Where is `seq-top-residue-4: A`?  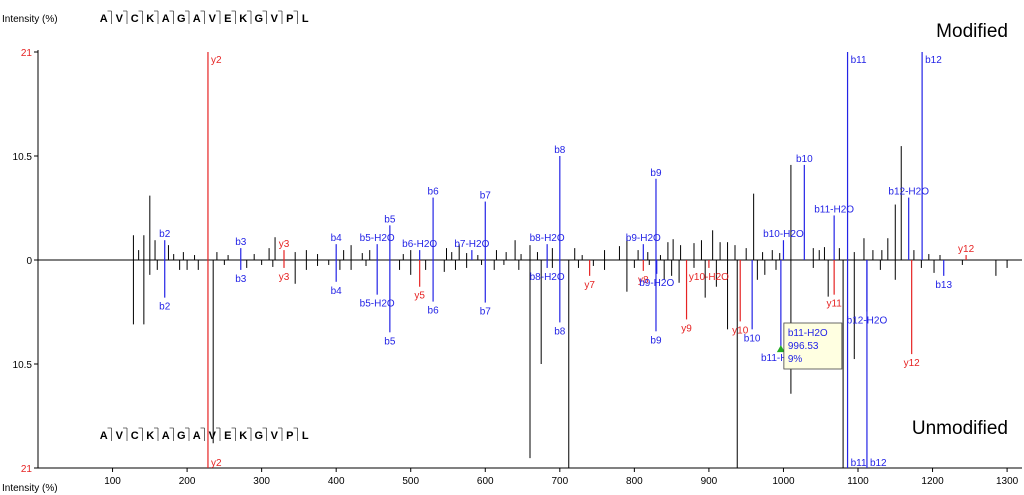
seq-top-residue-4: A is located at coordinates (166, 19).